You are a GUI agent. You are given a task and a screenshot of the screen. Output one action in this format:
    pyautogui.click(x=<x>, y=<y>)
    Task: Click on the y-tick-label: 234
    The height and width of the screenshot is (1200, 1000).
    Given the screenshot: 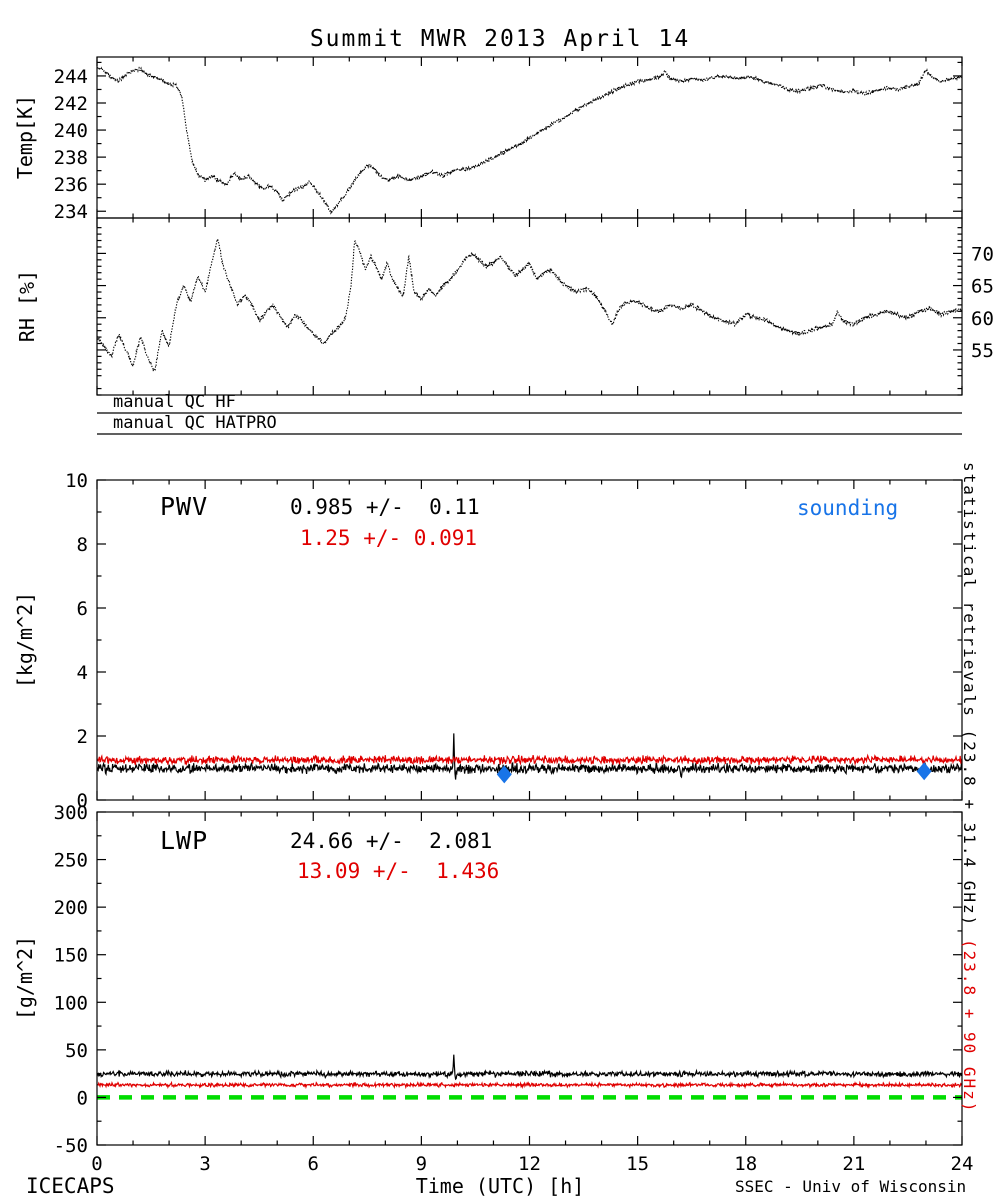 What is the action you would take?
    pyautogui.click(x=71, y=212)
    